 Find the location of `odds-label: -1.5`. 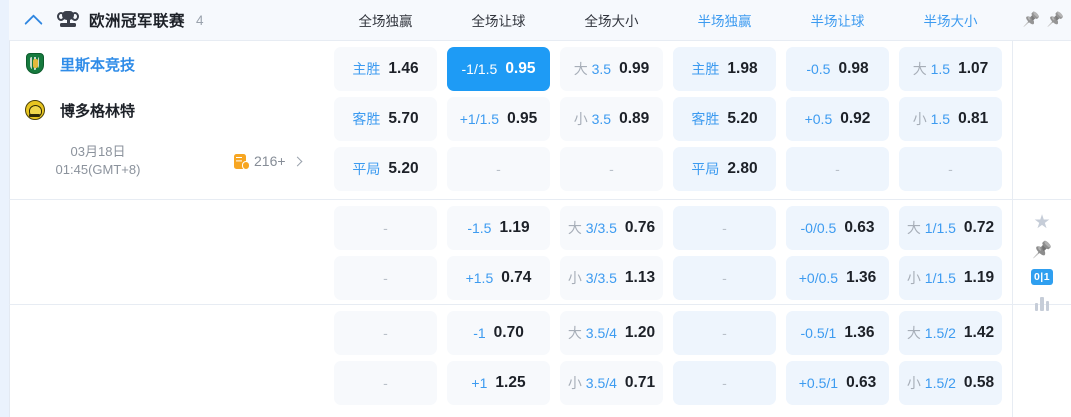

odds-label: -1.5 is located at coordinates (479, 228).